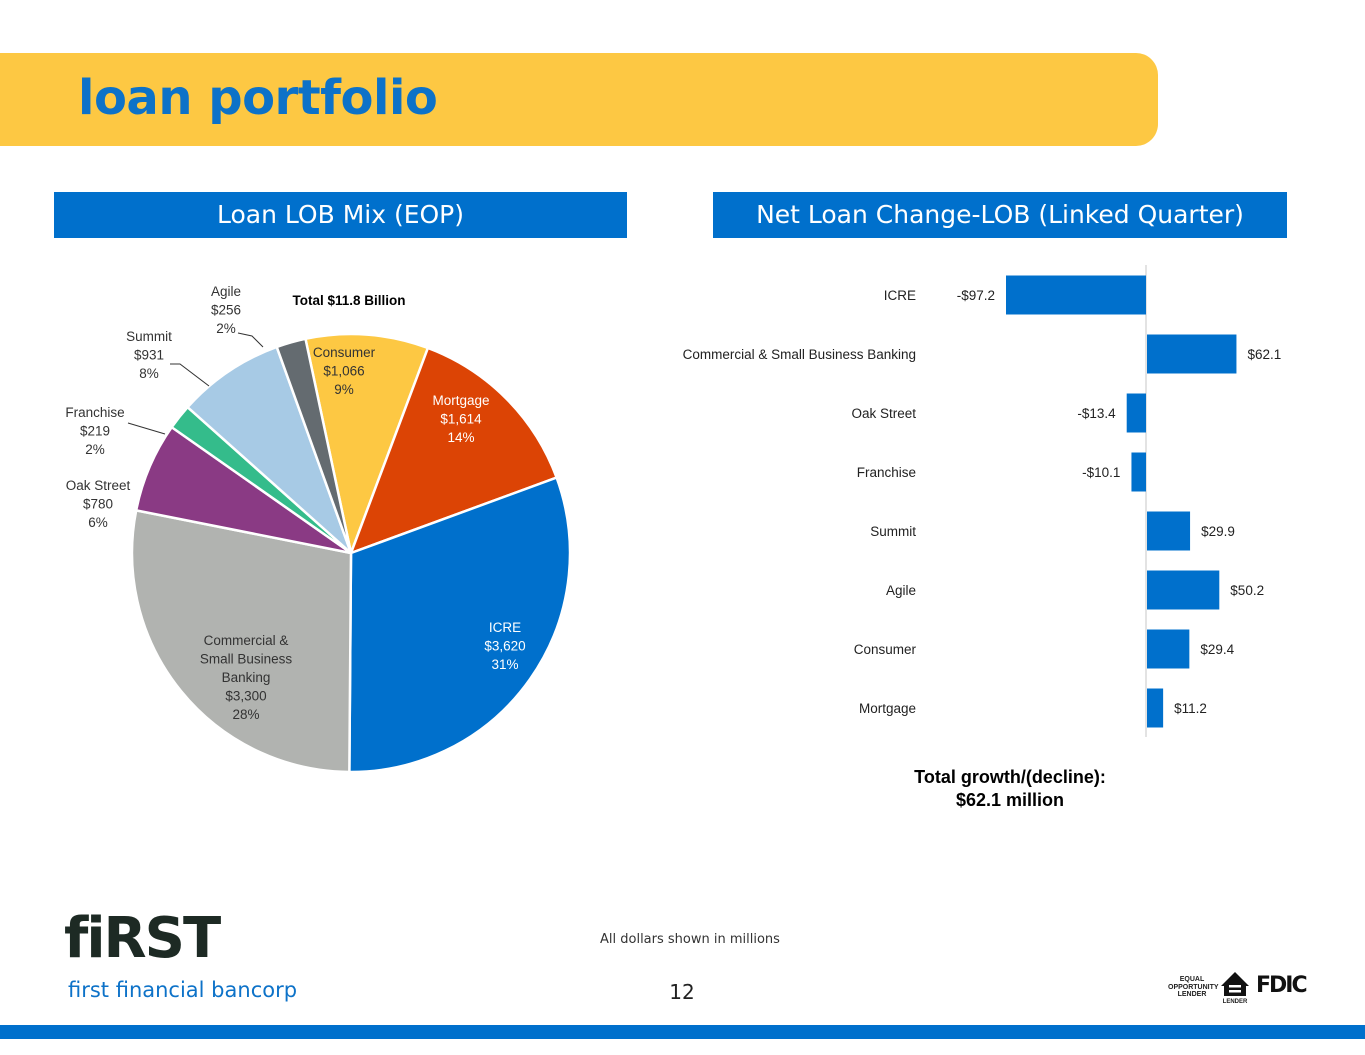 The height and width of the screenshot is (1055, 1365). I want to click on bar-value-consumer: $29.4, so click(1217, 649).